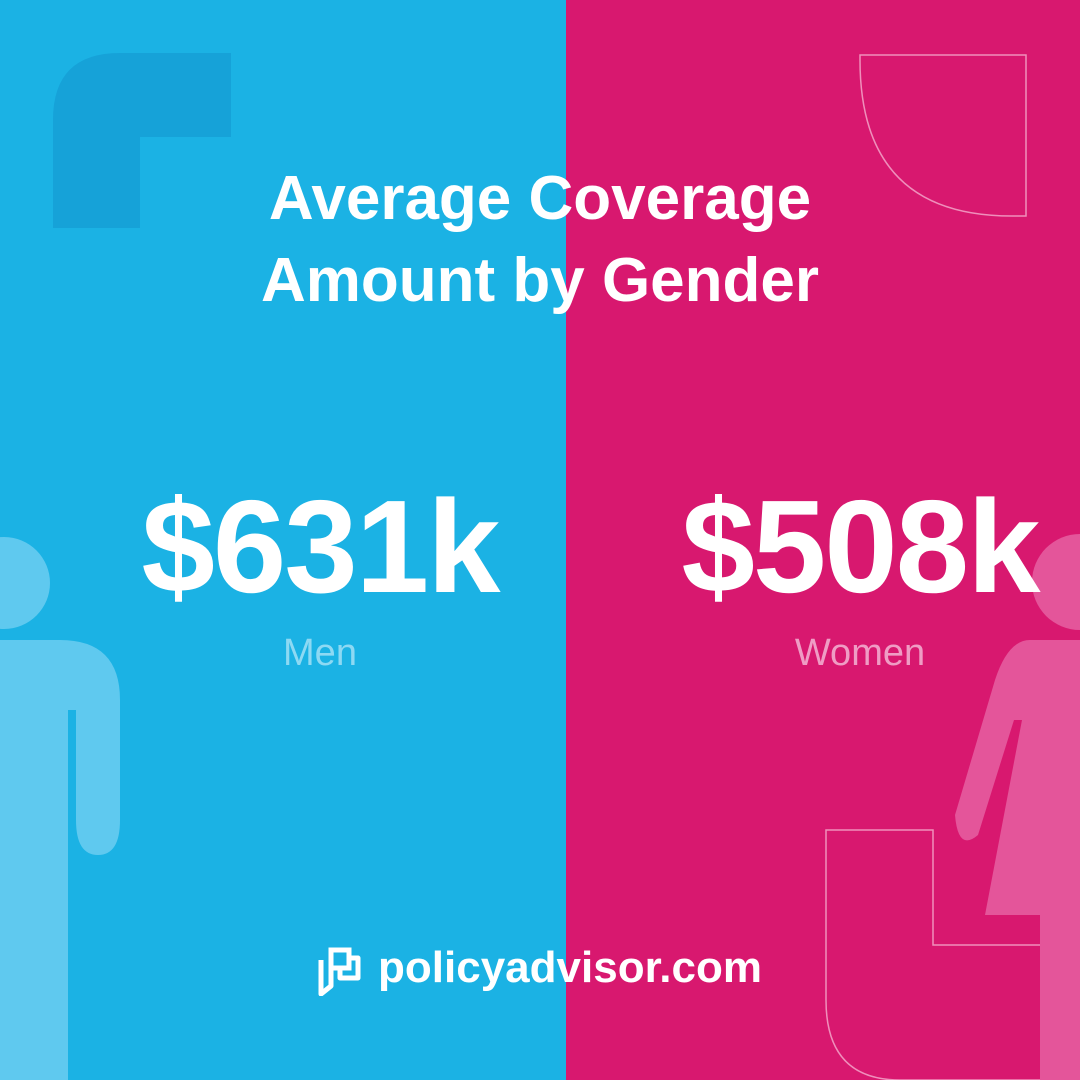 The image size is (1080, 1080). What do you see at coordinates (142, 140) in the screenshot?
I see `corner-block-shape` at bounding box center [142, 140].